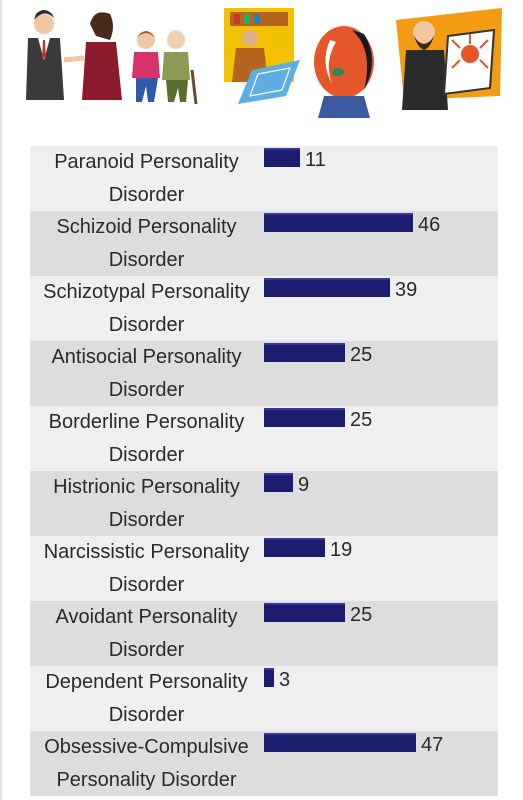 The height and width of the screenshot is (800, 523). What do you see at coordinates (406, 290) in the screenshot?
I see `value-label: 39` at bounding box center [406, 290].